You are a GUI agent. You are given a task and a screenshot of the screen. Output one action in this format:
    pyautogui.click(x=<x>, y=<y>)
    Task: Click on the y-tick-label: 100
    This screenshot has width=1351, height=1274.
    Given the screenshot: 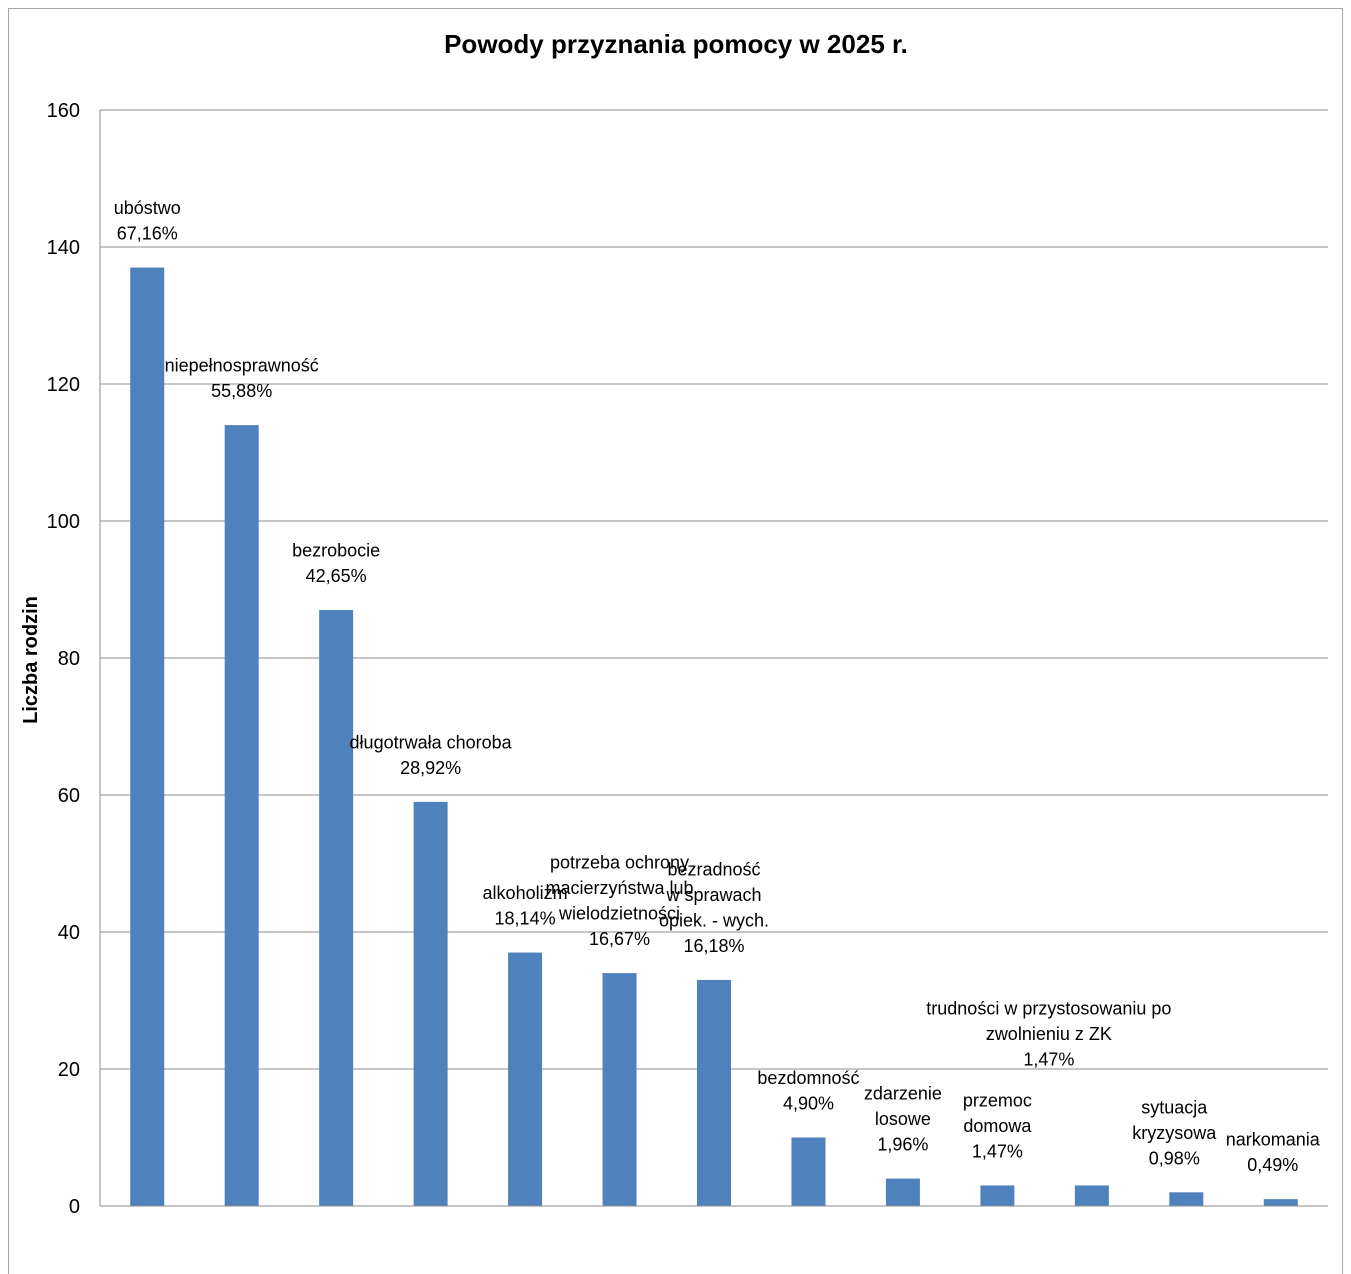 What is the action you would take?
    pyautogui.click(x=63, y=522)
    